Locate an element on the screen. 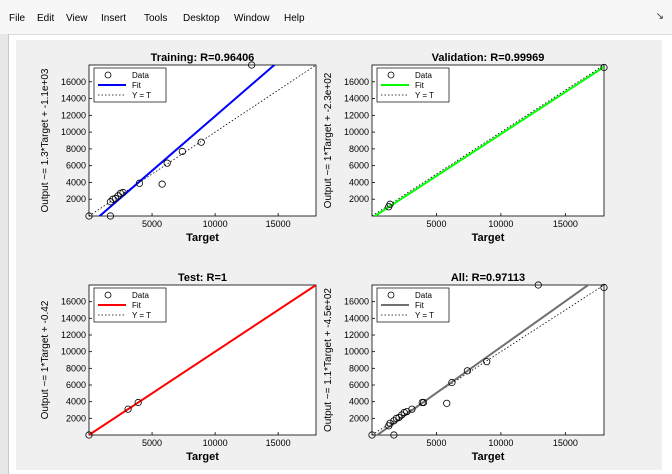  y-tick-label-1-0: 2000 is located at coordinates (359, 199).